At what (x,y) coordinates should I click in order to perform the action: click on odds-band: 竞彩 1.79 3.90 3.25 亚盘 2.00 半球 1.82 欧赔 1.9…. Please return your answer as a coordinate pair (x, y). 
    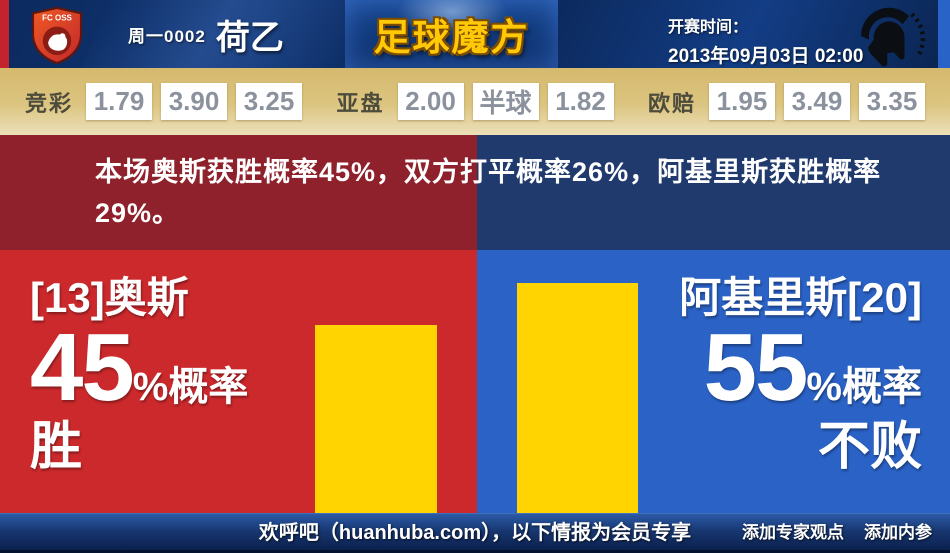
    Looking at the image, I should click on (475, 101).